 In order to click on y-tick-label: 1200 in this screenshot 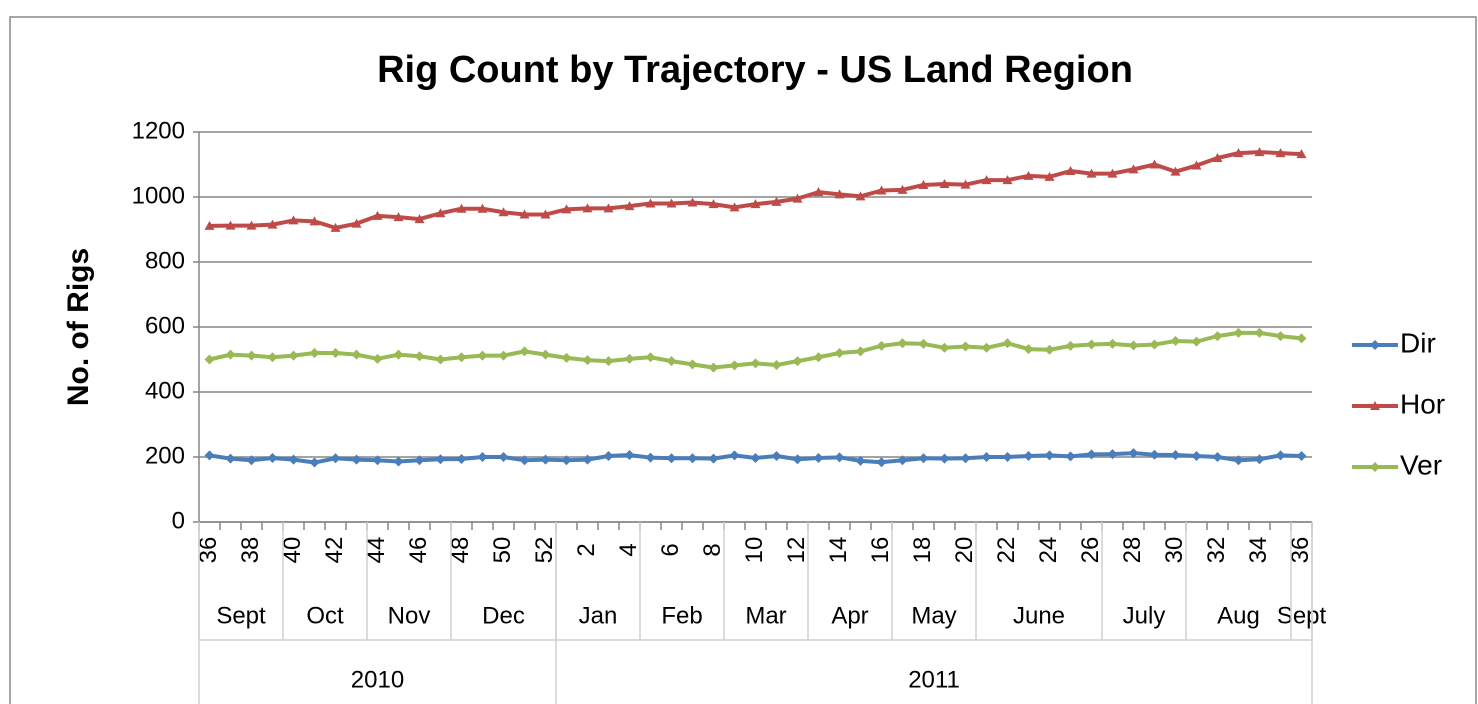, I will do `click(158, 130)`.